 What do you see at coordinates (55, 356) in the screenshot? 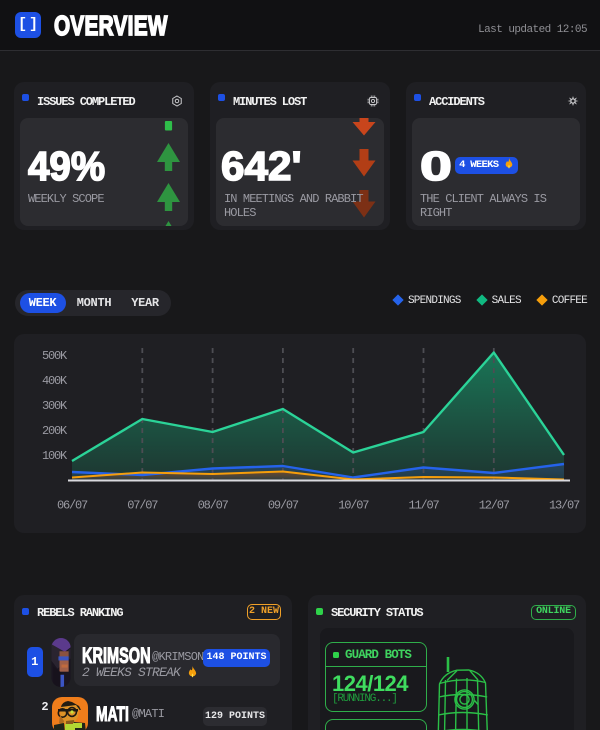
I see `svg-text: 500K` at bounding box center [55, 356].